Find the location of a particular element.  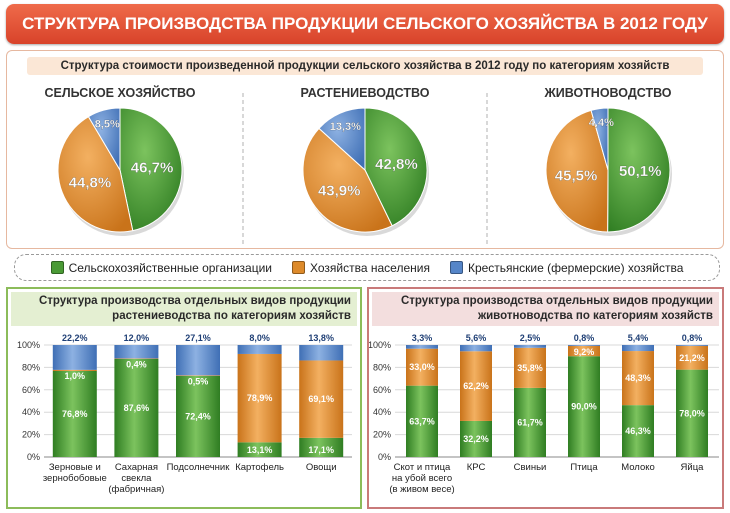

pie-data-label: 8,5% is located at coordinates (107, 124).